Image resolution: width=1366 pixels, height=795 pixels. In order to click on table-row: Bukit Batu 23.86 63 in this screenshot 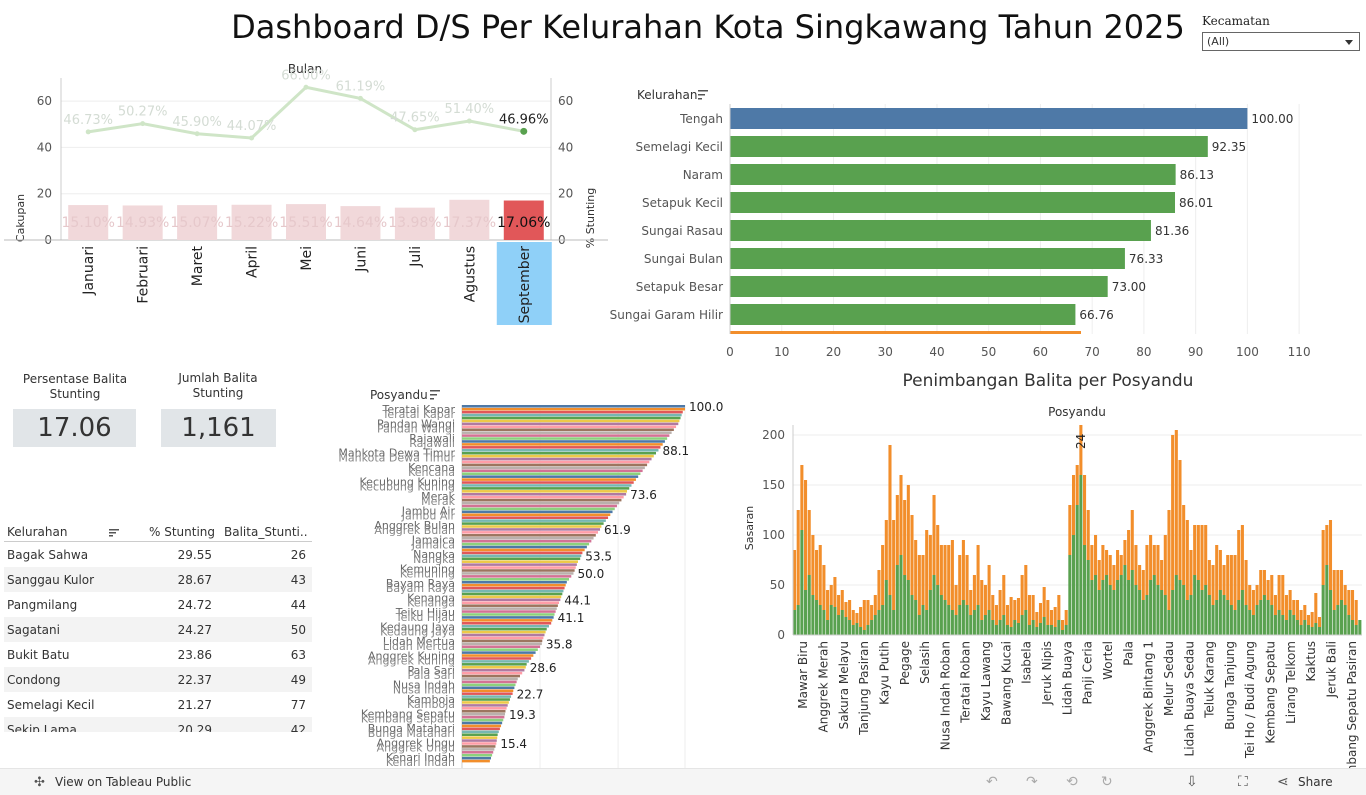, I will do `click(158, 654)`.